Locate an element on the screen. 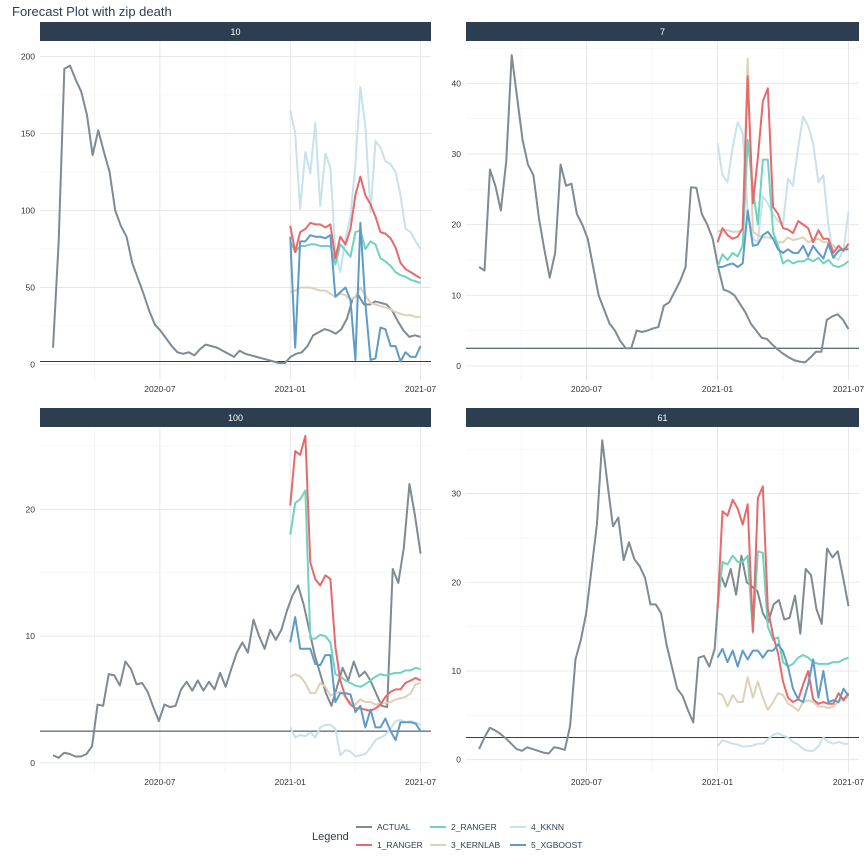 This screenshot has height=864, width=864. facet-strip-label: 61 is located at coordinates (662, 418).